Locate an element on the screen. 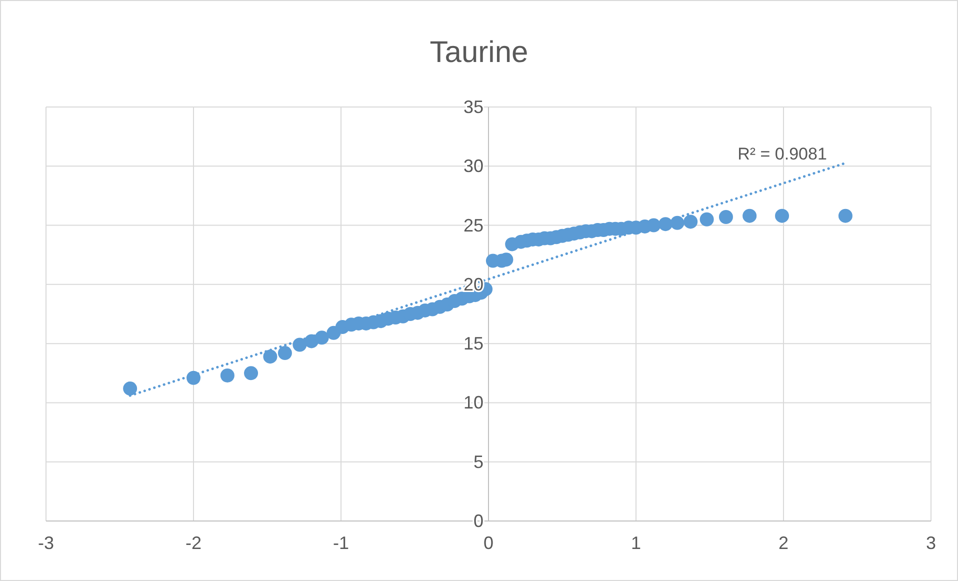 The width and height of the screenshot is (958, 581). x-tick-label: 3 is located at coordinates (931, 543).